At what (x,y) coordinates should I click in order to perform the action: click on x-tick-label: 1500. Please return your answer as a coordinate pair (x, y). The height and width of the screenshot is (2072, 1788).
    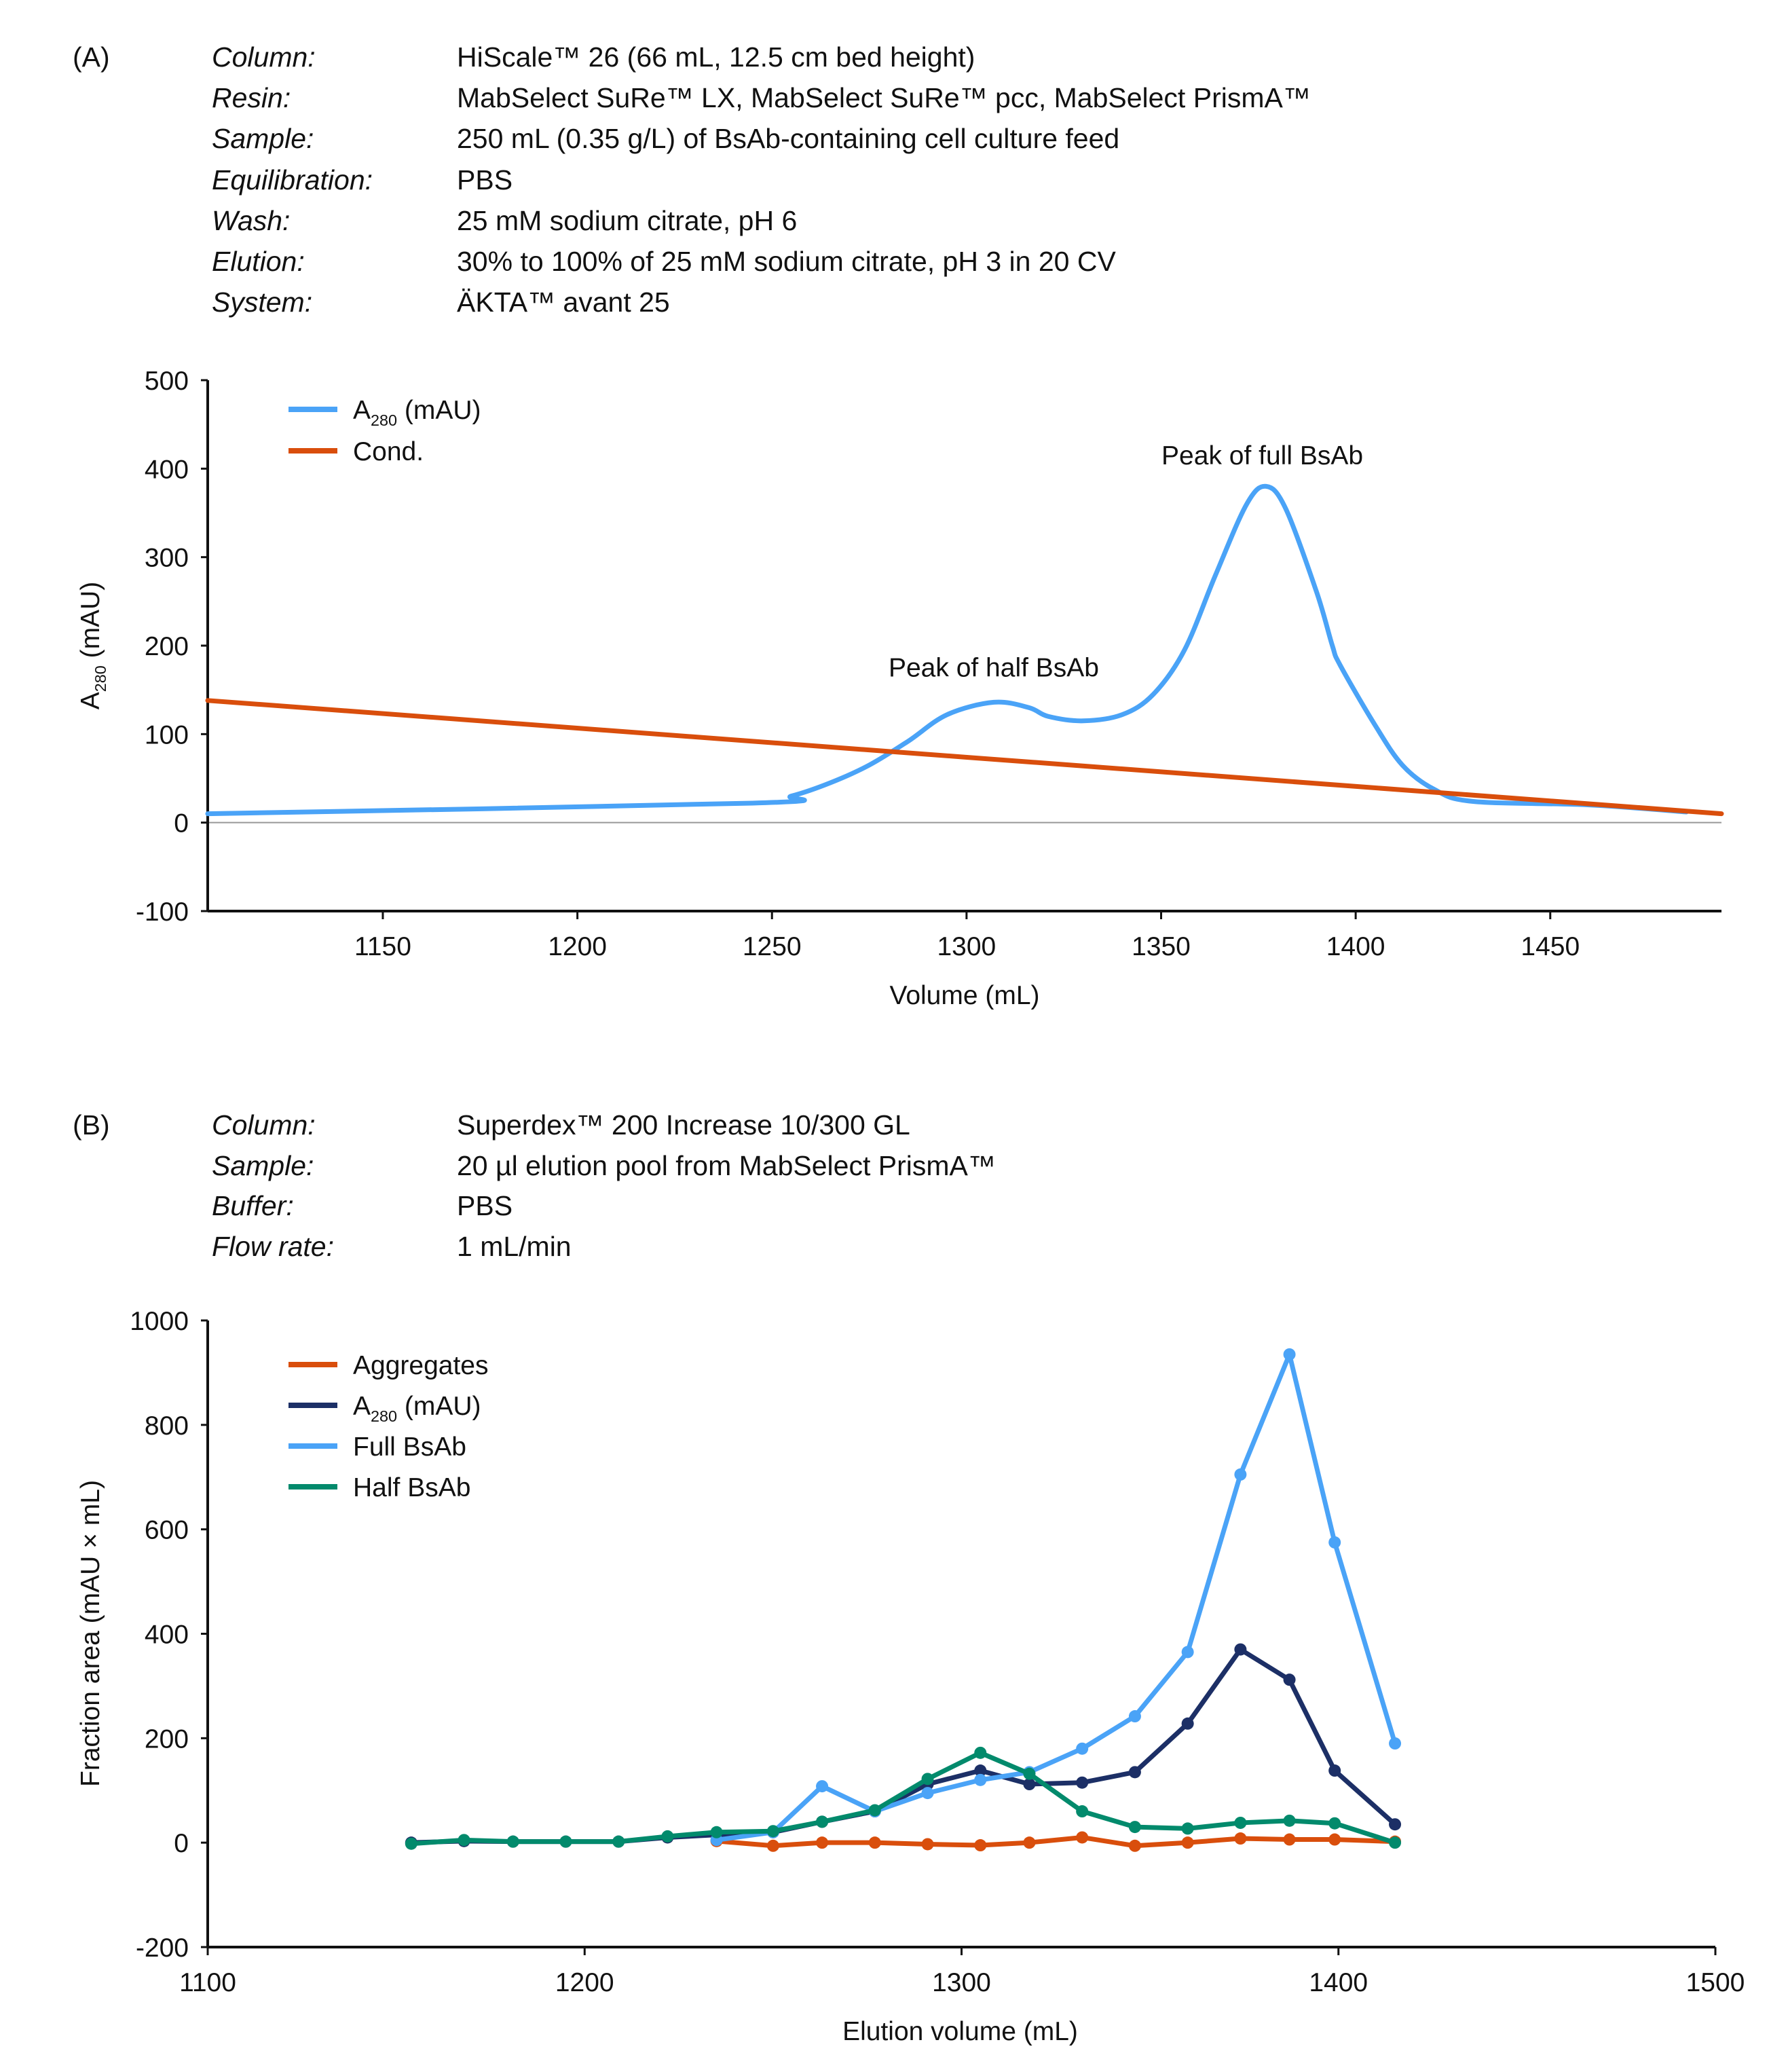
    Looking at the image, I should click on (1715, 1983).